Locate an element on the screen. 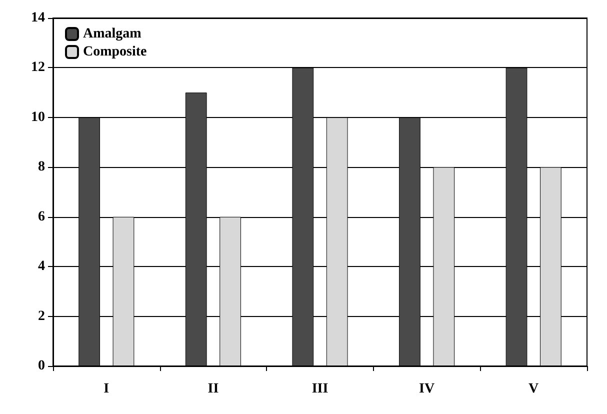 The height and width of the screenshot is (414, 607). legend-label: Composite is located at coordinates (115, 52).